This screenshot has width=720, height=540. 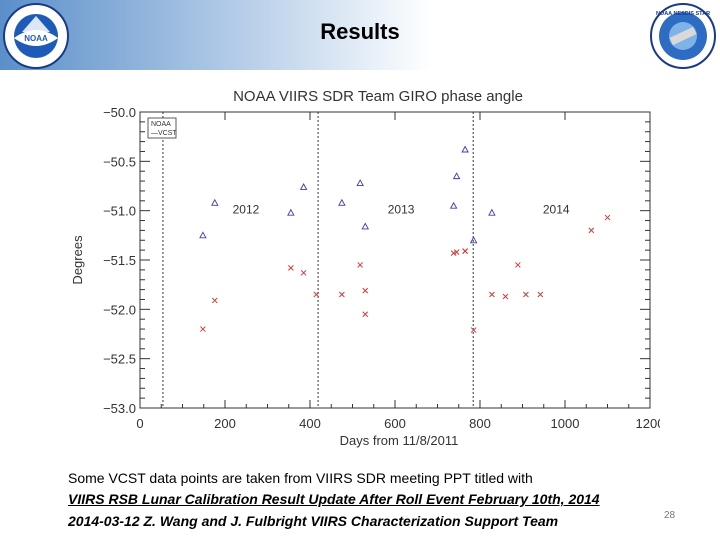 What do you see at coordinates (648, 423) in the screenshot?
I see `x-tick-label: 1200` at bounding box center [648, 423].